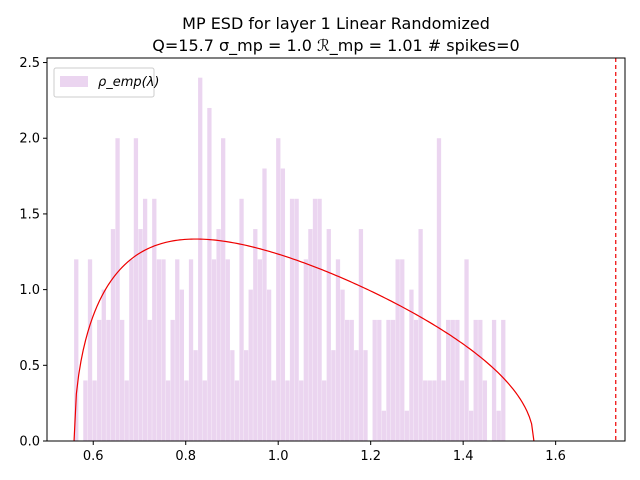 The width and height of the screenshot is (640, 480). Describe the element at coordinates (278, 456) in the screenshot. I see `x-tick-label: 1.0` at that location.